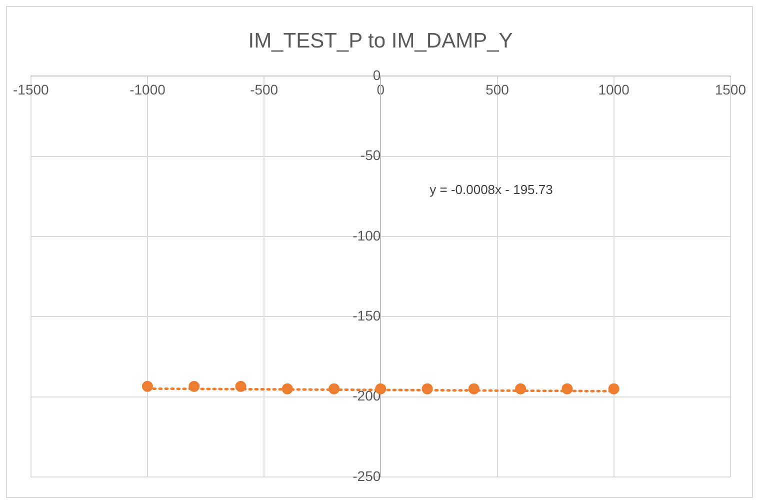 The image size is (757, 502). What do you see at coordinates (498, 89) in the screenshot?
I see `x-tick-label: 500` at bounding box center [498, 89].